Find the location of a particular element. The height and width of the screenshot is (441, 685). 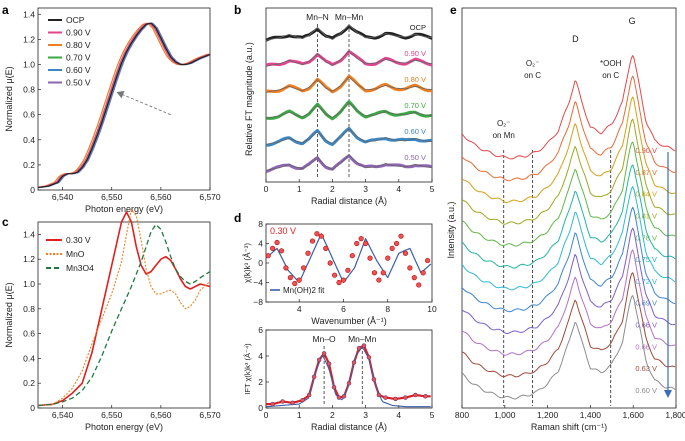

y-tick-label: 2 is located at coordinates (260, 382).